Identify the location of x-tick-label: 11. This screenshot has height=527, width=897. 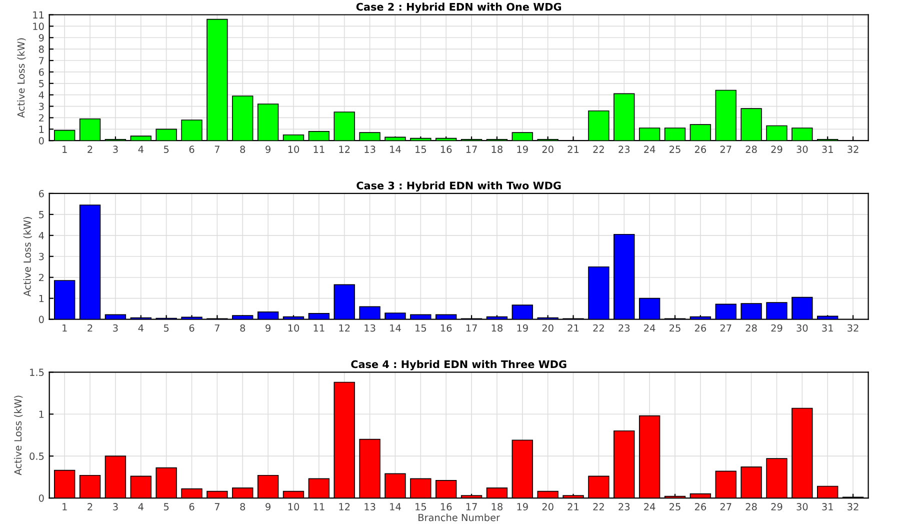
(319, 328).